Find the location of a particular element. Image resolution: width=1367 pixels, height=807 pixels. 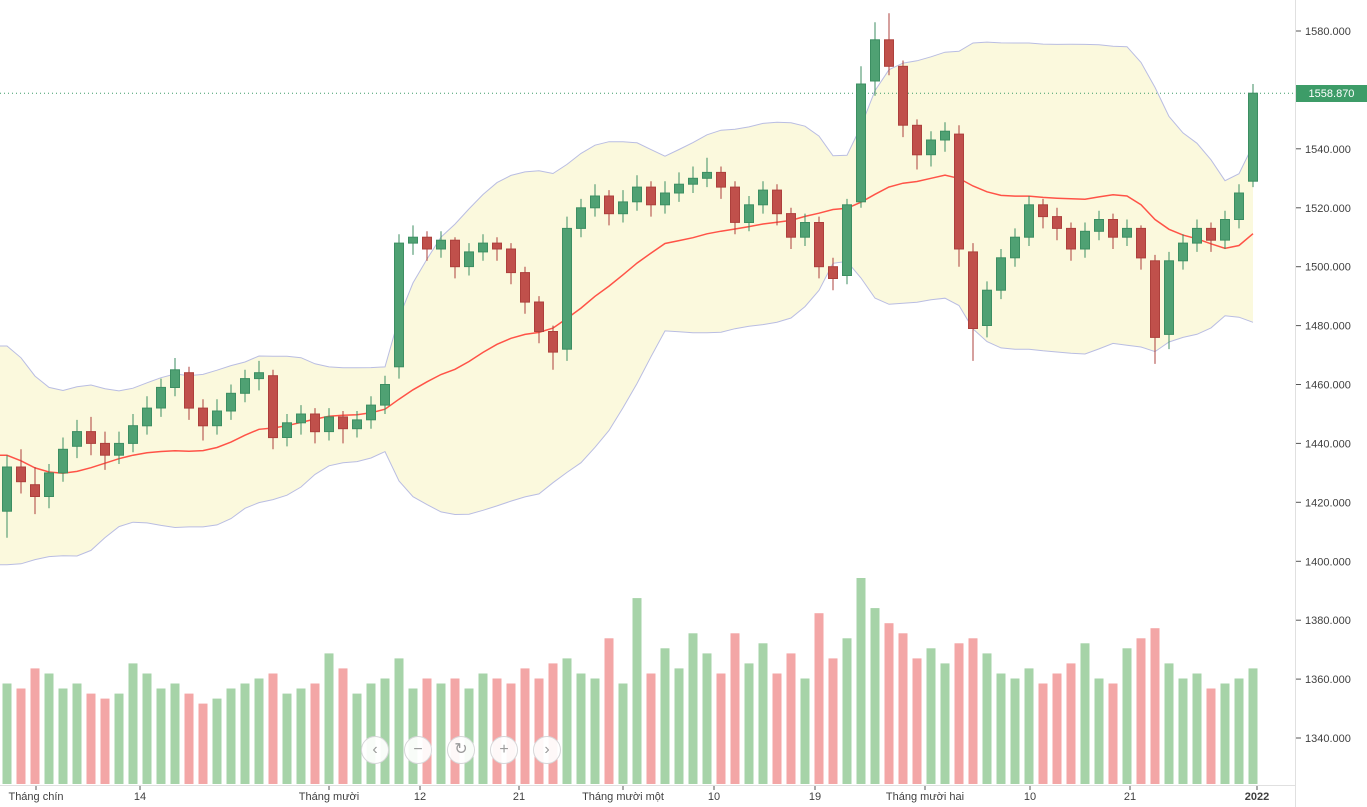

pan-left-button: ‹ is located at coordinates (375, 750).